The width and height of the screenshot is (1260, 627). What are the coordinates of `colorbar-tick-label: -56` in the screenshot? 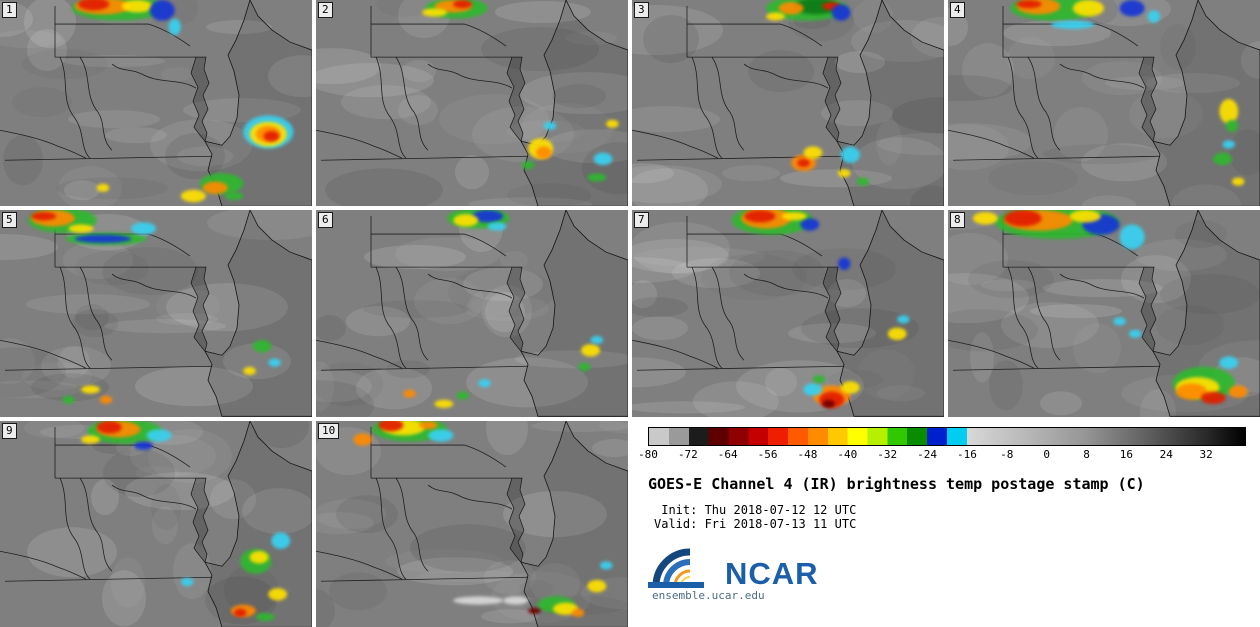 It's located at (767, 454).